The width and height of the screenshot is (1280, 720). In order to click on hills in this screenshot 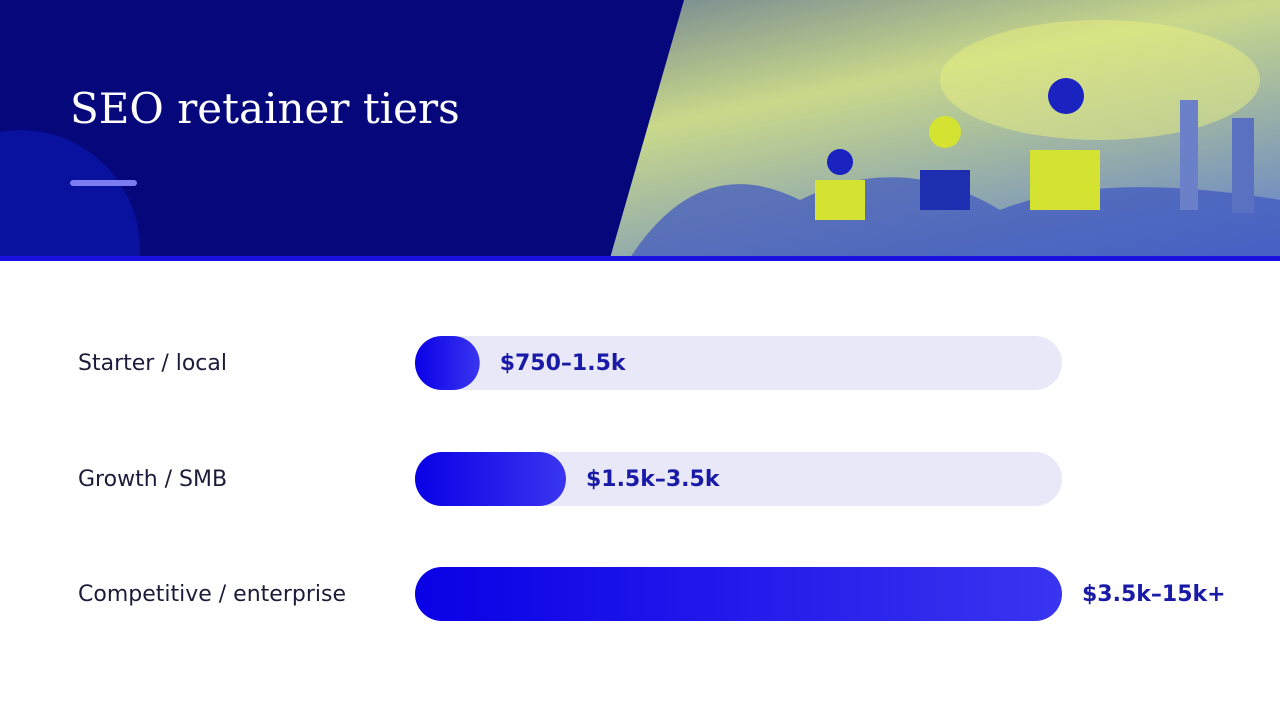, I will do `click(955, 217)`.